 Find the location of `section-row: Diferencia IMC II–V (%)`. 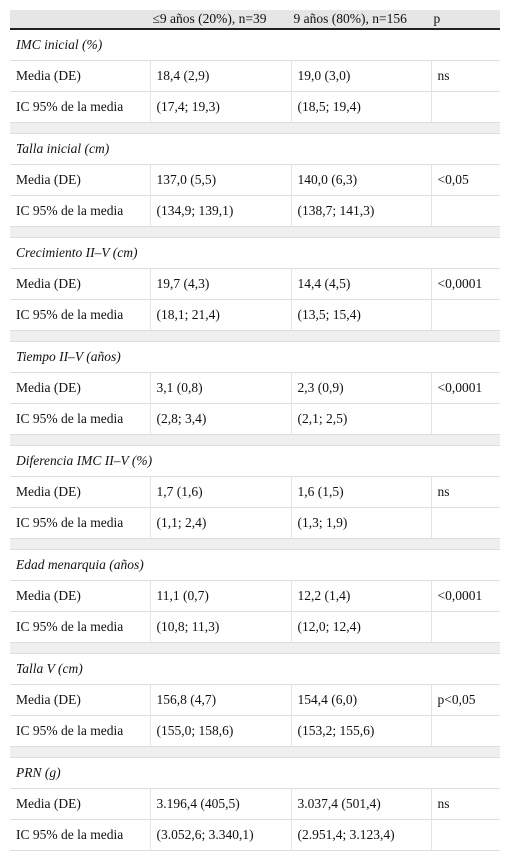

section-row: Diferencia IMC II–V (%) is located at coordinates (255, 461).